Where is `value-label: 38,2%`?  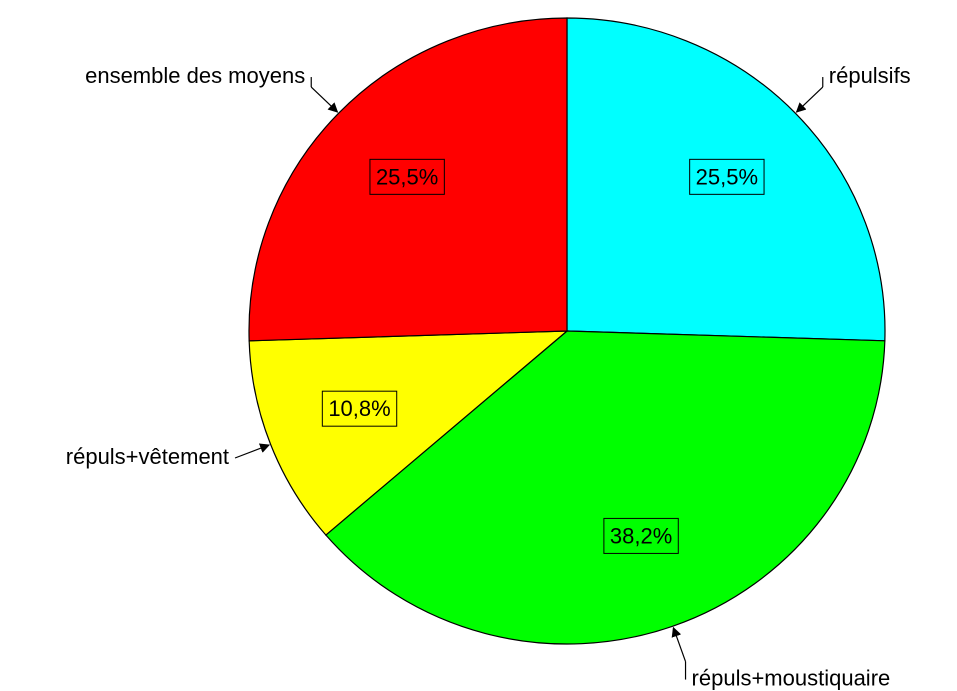
value-label: 38,2% is located at coordinates (641, 535).